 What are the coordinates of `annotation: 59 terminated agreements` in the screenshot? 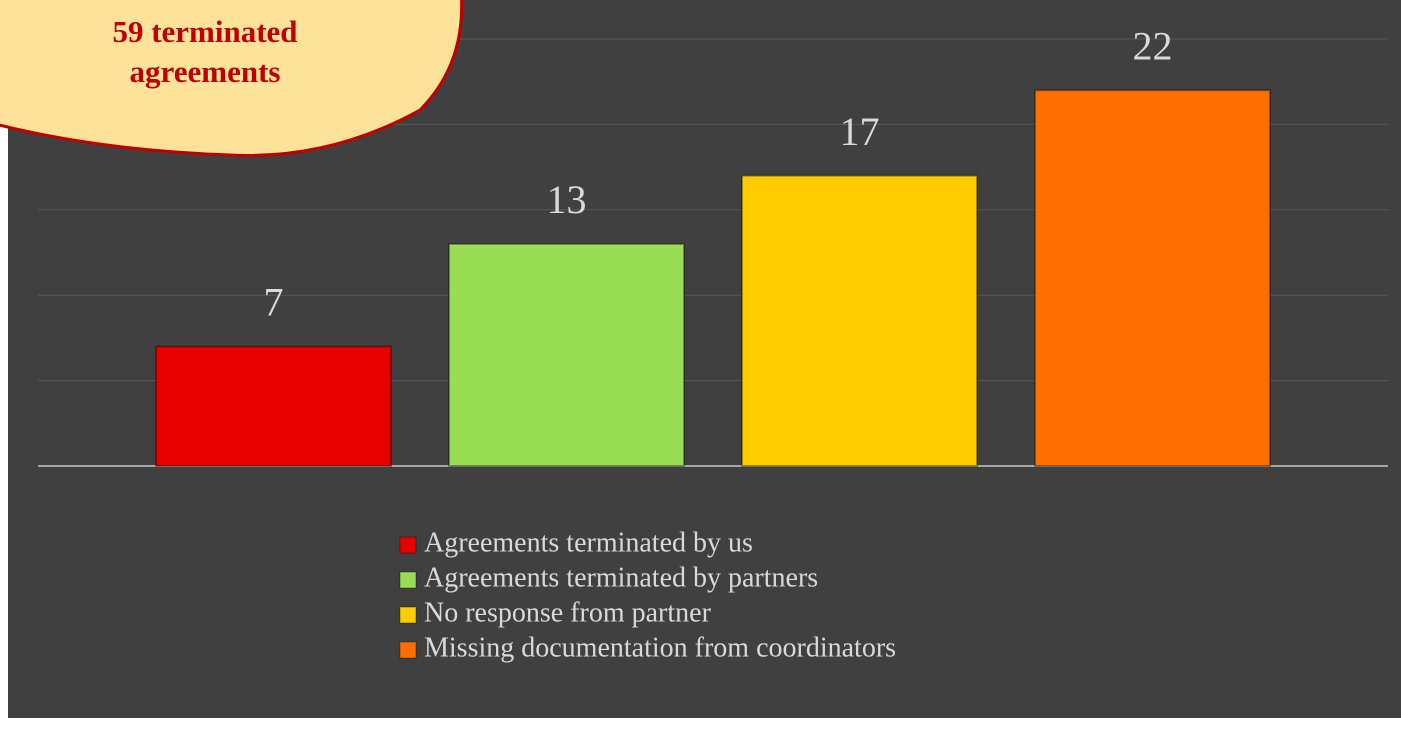 It's located at (205, 51).